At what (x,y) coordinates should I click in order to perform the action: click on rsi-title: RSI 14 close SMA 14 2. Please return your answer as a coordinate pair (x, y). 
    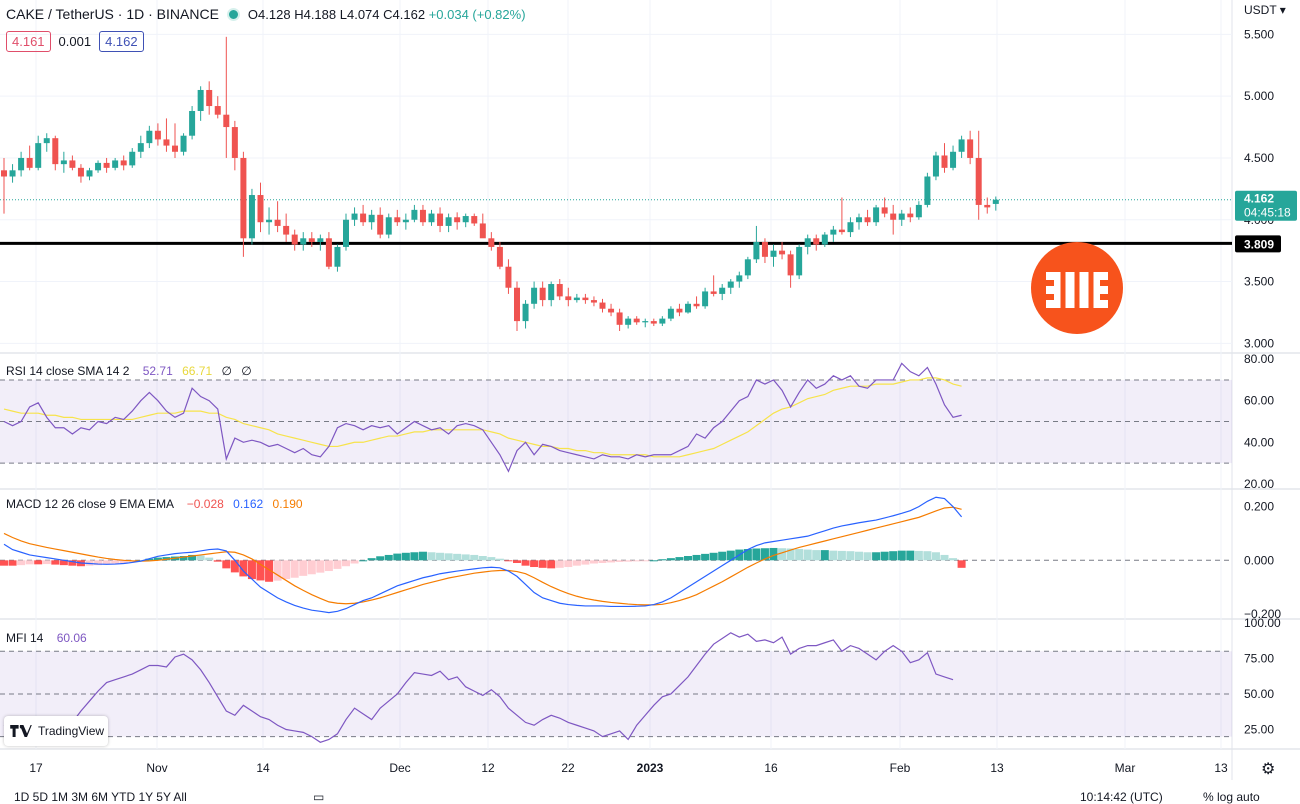
    Looking at the image, I should click on (68, 371).